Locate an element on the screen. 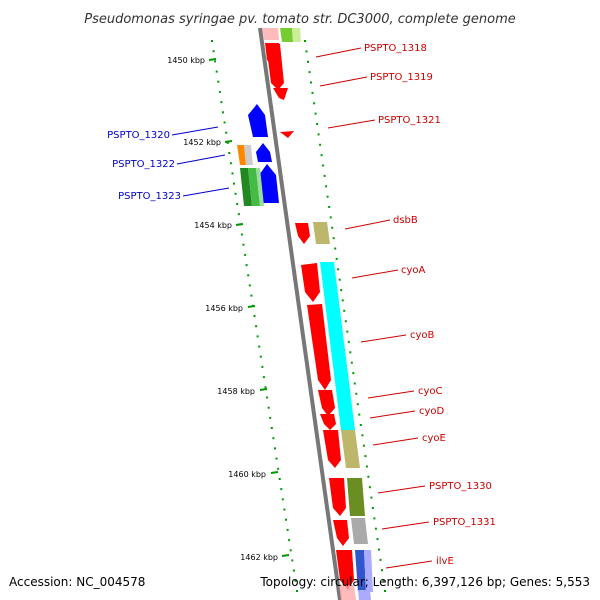  ilve-block-lightblue is located at coordinates (368, 571).